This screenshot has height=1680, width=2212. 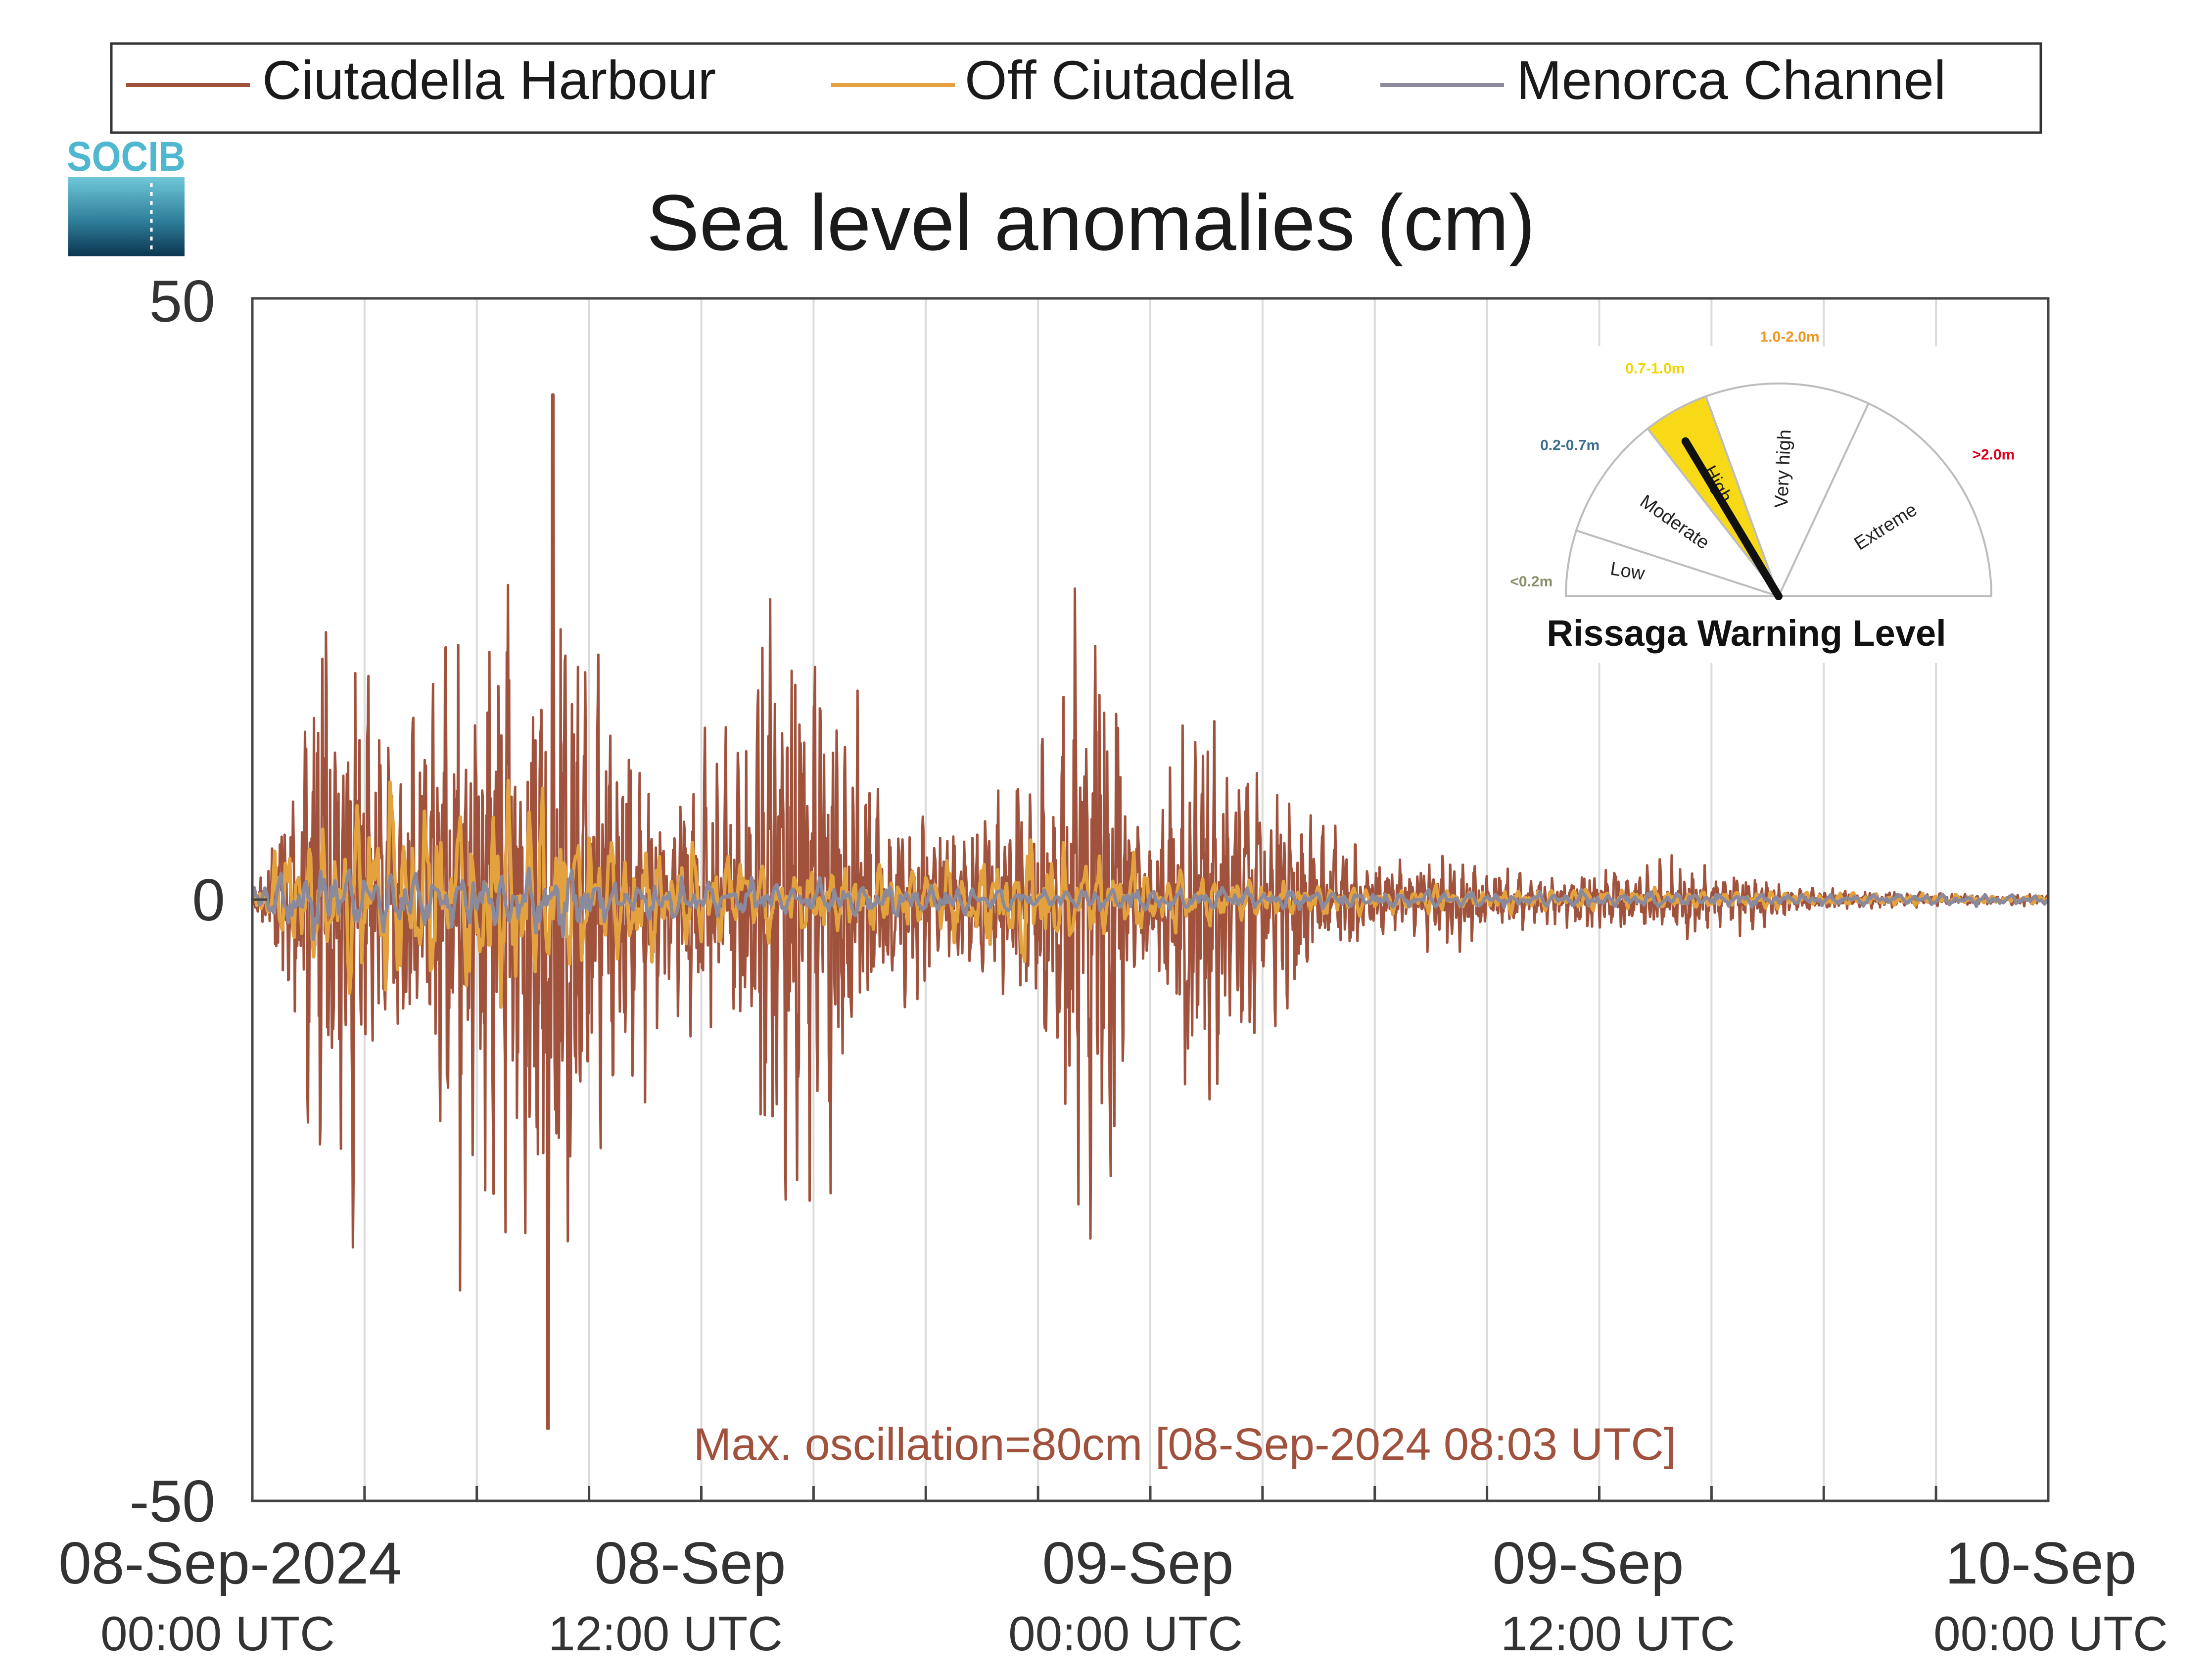 I want to click on x-tick-date-1: 08-Sep, so click(x=690, y=1563).